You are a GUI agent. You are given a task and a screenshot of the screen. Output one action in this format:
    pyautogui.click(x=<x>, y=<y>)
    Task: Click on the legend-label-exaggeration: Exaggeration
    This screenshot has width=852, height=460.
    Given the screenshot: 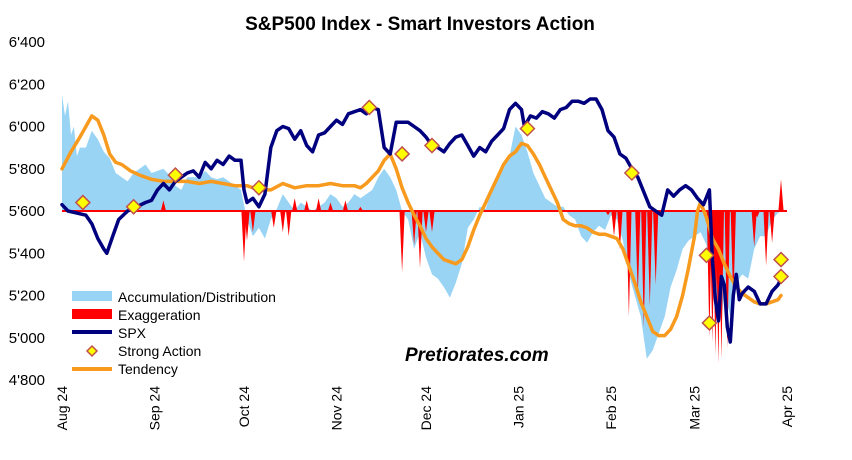 What is the action you would take?
    pyautogui.click(x=159, y=315)
    